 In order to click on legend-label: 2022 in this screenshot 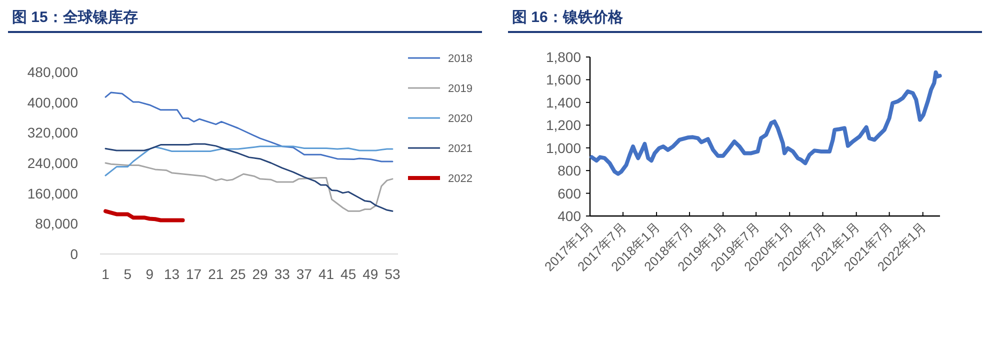, I will do `click(460, 179)`.